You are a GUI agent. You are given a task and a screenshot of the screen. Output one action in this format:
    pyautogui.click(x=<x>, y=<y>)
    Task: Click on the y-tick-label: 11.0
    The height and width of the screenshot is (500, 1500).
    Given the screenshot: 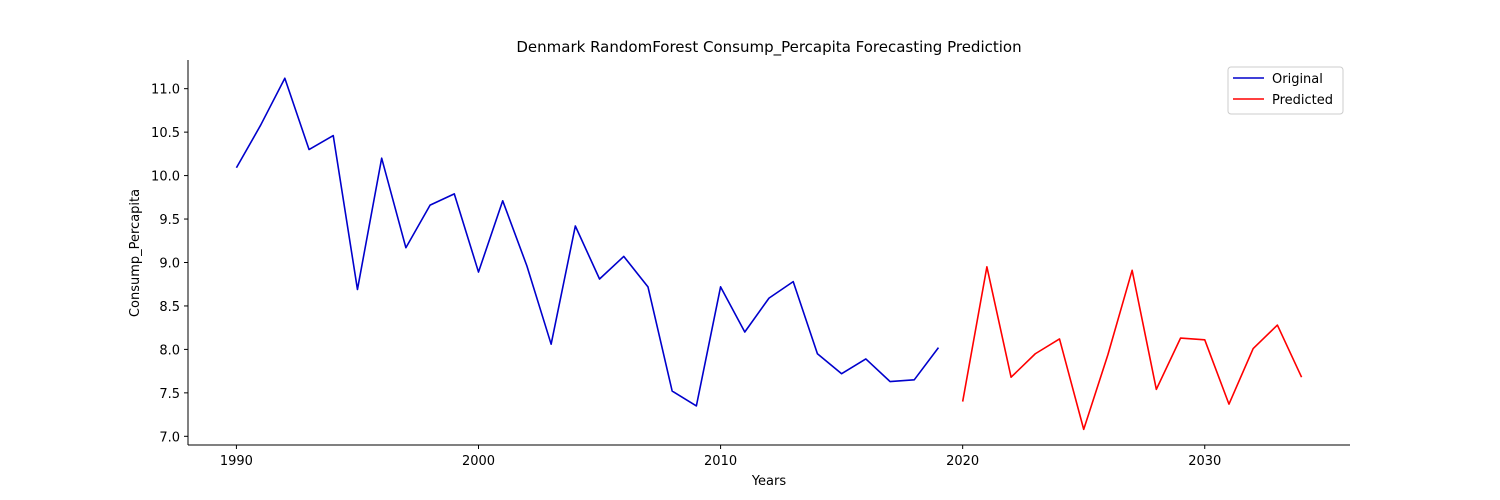 What is the action you would take?
    pyautogui.click(x=165, y=90)
    